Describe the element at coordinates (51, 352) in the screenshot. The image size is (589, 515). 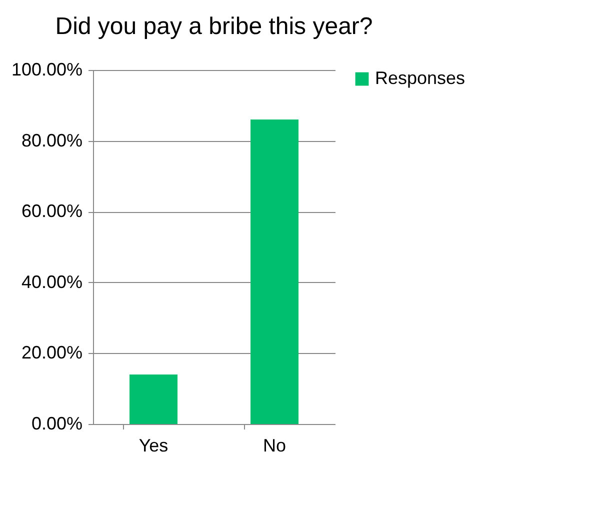
I see `y-tick-label: 20.00%` at that location.